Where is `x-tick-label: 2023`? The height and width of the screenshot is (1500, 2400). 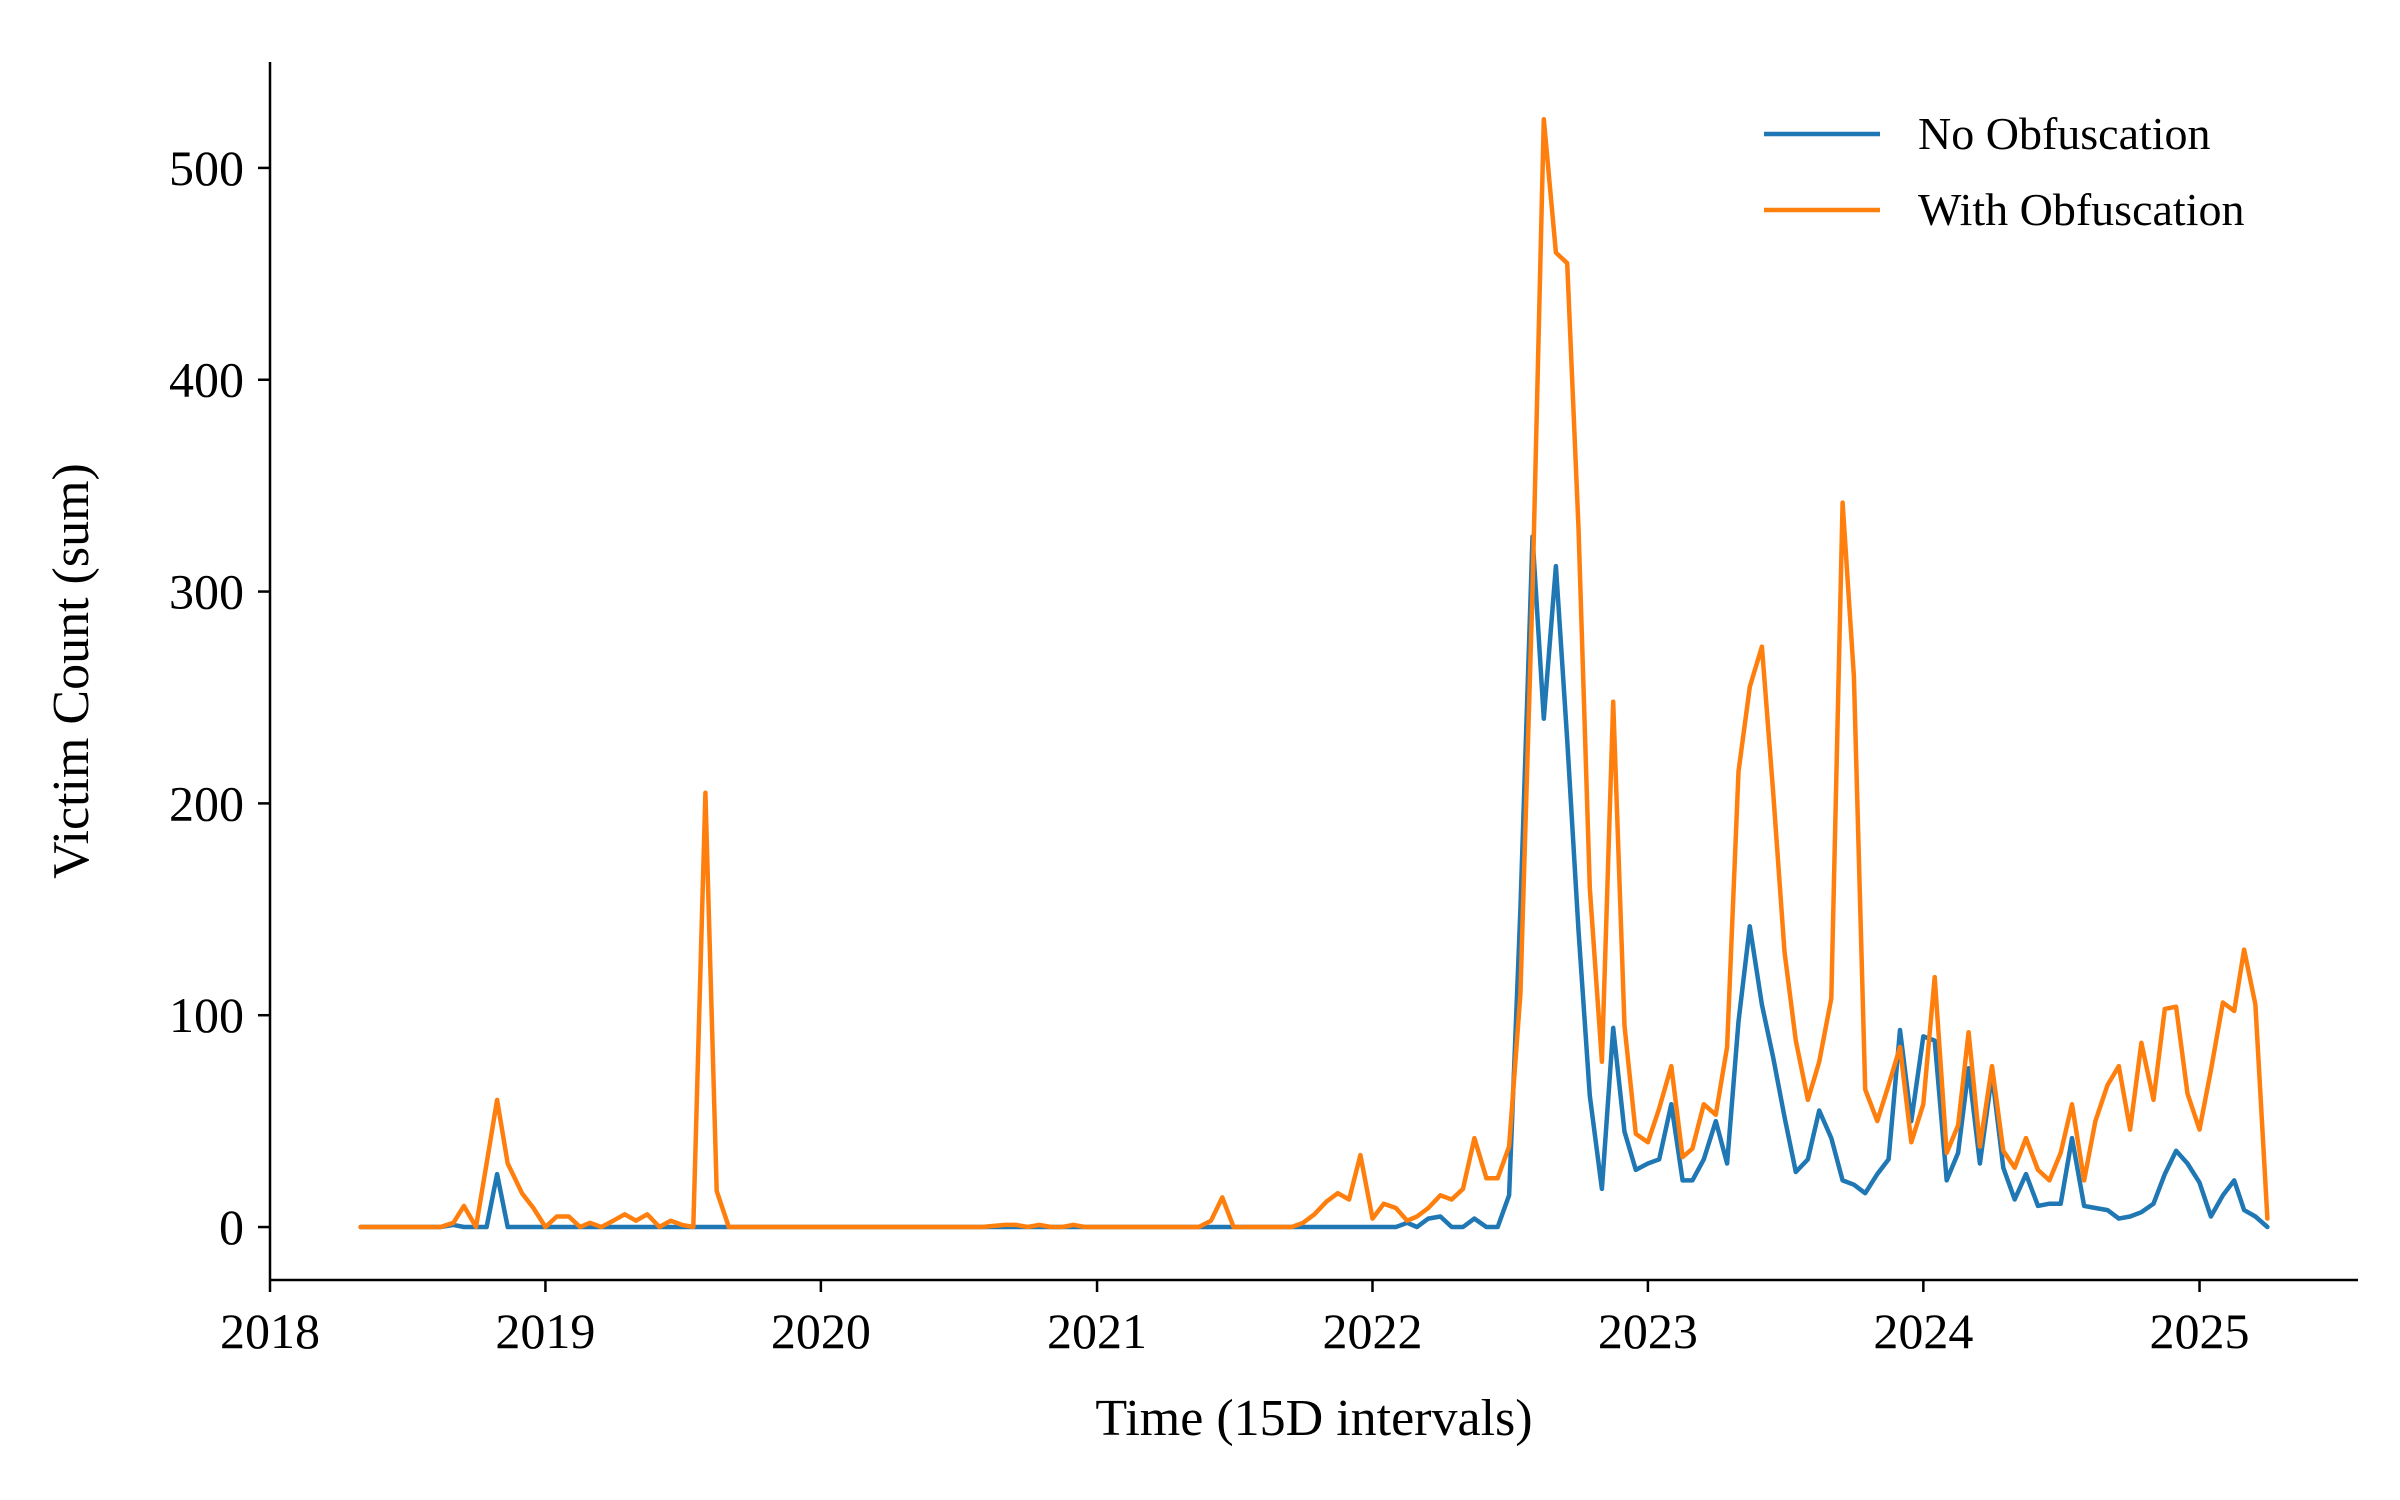
x-tick-label: 2023 is located at coordinates (1648, 1331).